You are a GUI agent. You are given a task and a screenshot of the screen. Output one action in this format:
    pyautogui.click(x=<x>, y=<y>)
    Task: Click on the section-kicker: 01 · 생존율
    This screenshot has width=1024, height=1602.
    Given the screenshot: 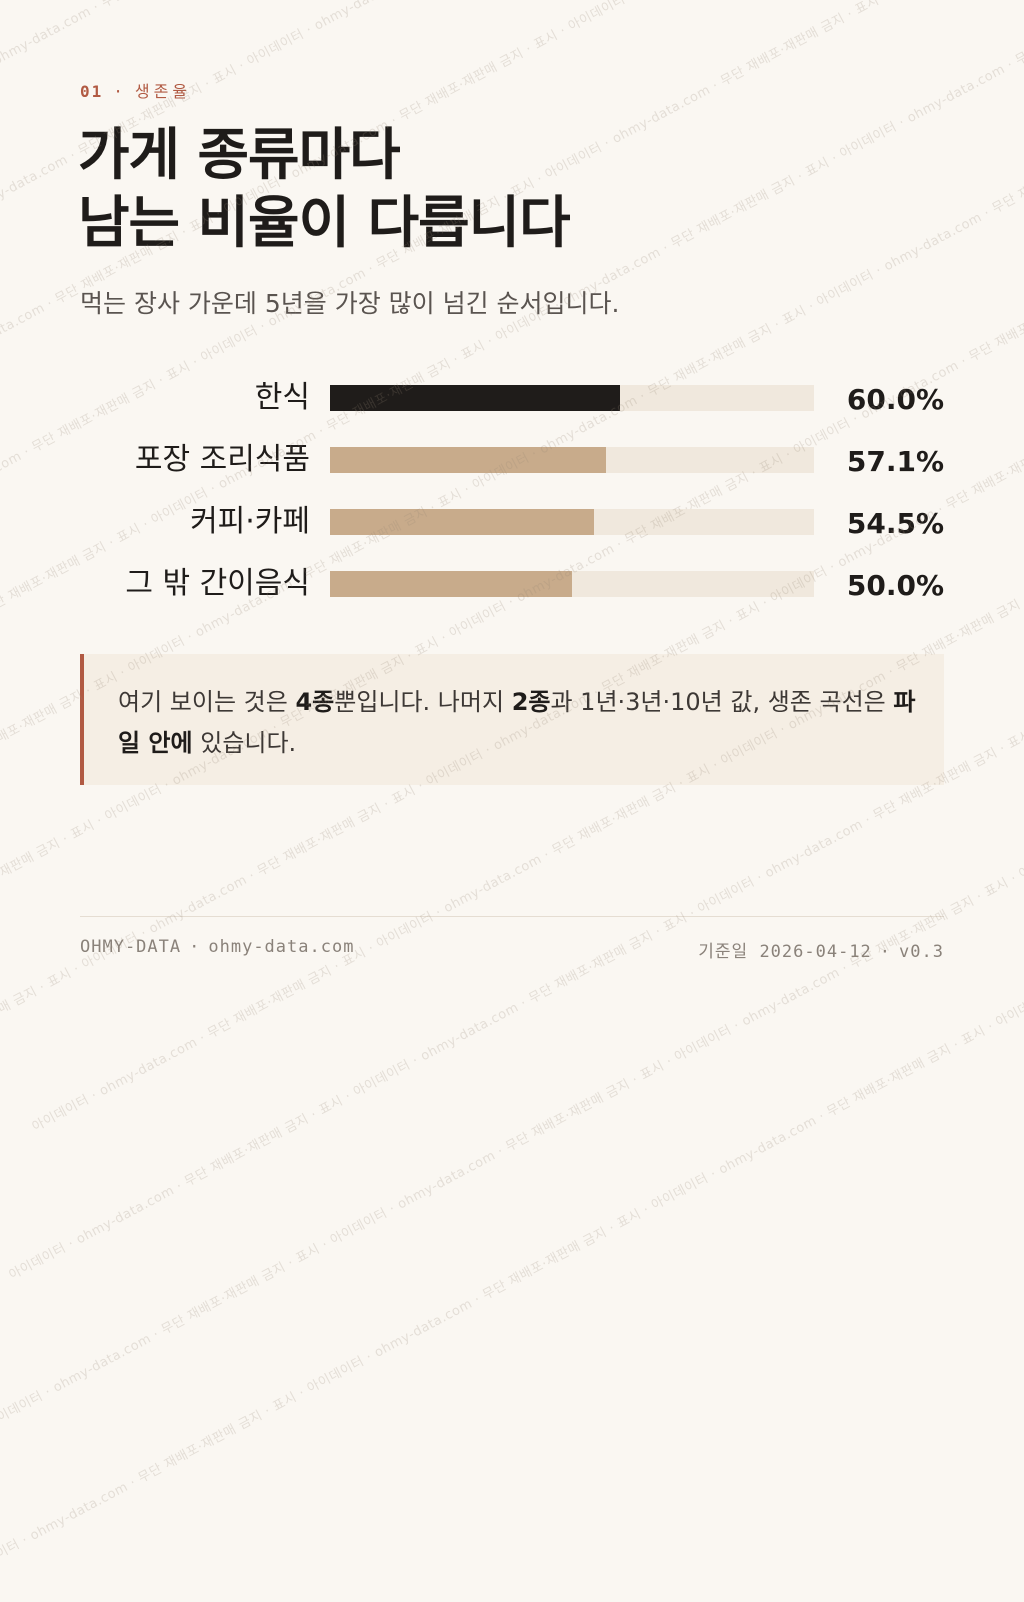 What is the action you would take?
    pyautogui.click(x=135, y=90)
    